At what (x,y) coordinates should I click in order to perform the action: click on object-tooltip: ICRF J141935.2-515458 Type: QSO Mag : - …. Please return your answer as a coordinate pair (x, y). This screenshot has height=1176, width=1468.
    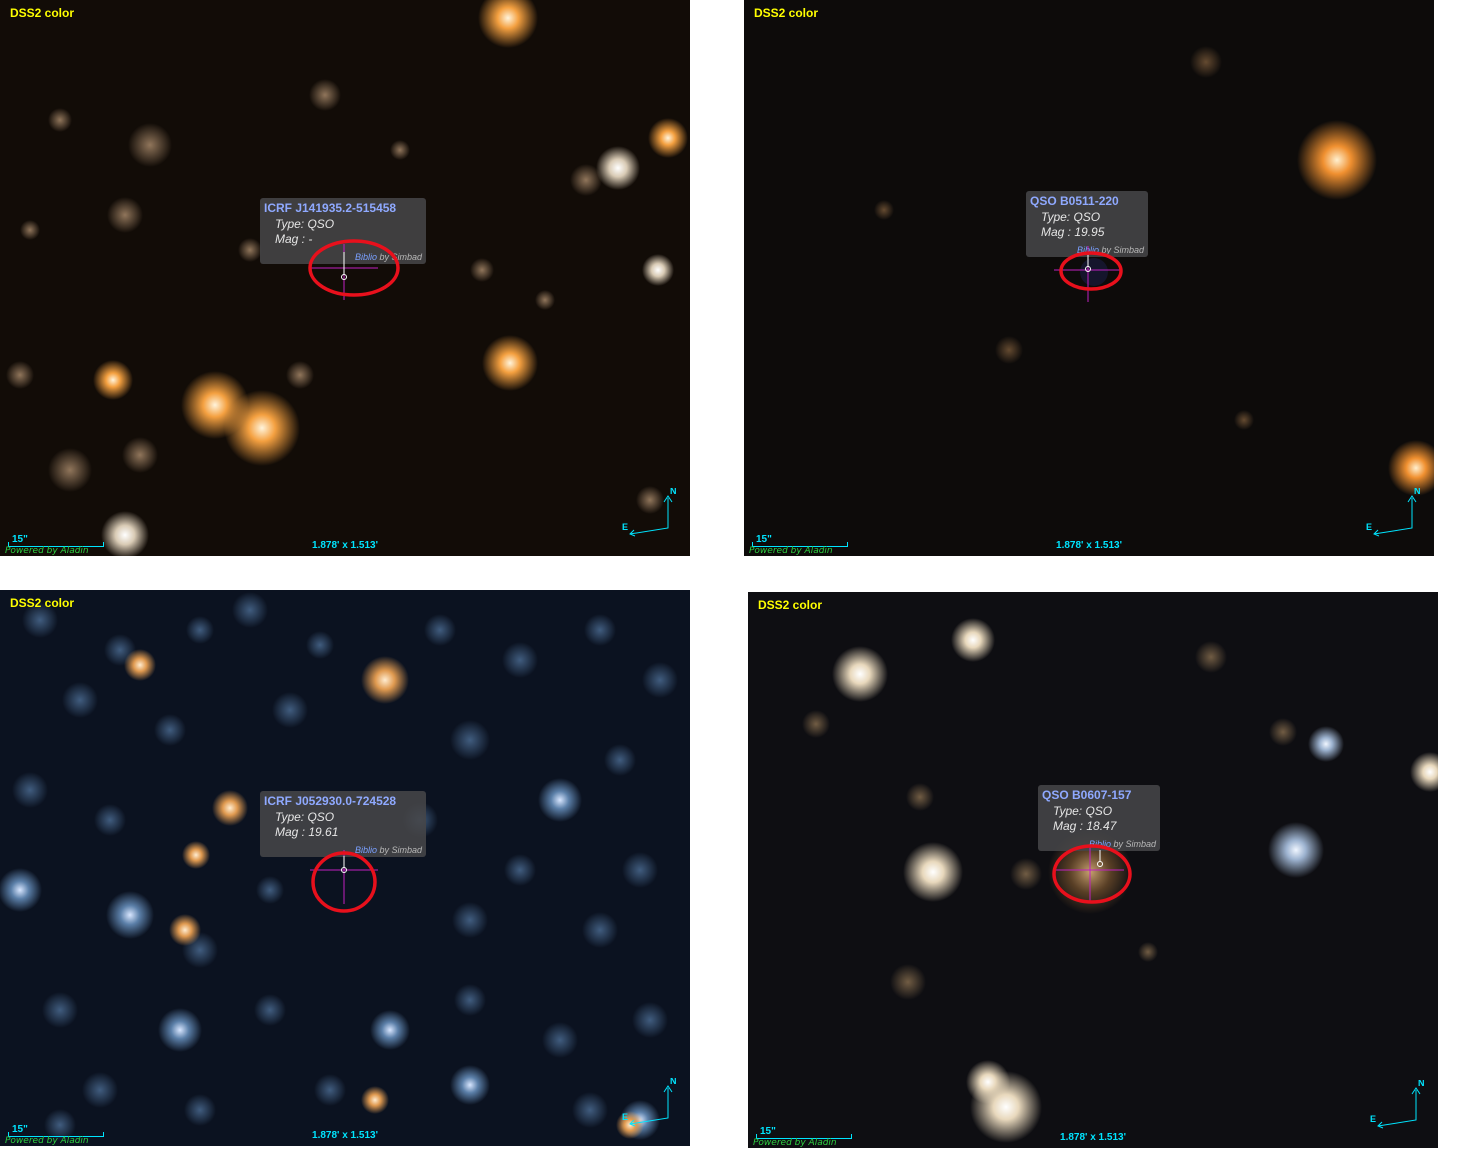
    Looking at the image, I should click on (343, 231).